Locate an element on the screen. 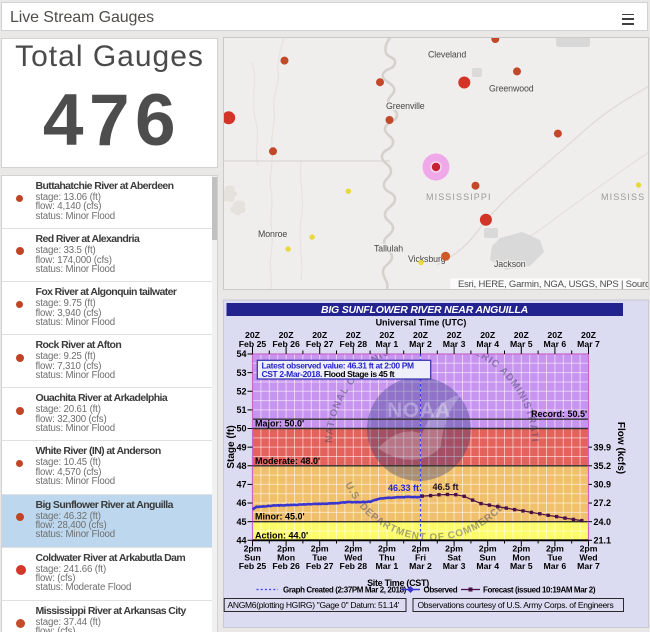 This screenshot has width=650, height=632. svg-text: Jackson is located at coordinates (510, 264).